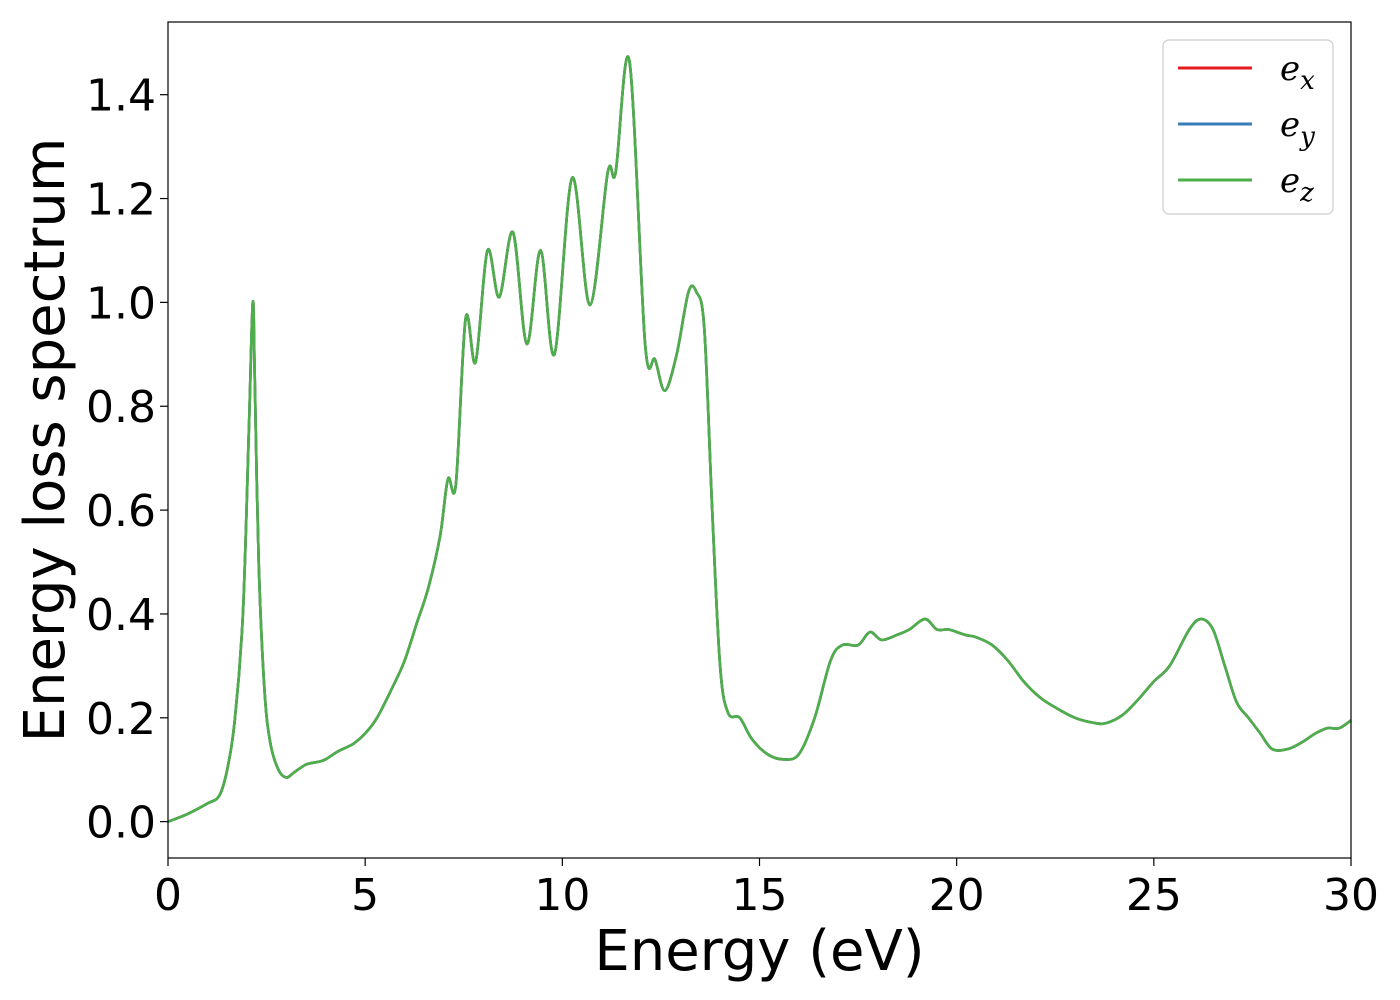 The height and width of the screenshot is (1000, 1400). I want to click on x-tick-label: 15, so click(760, 895).